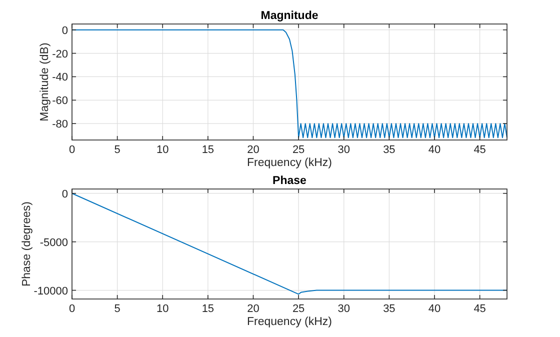 This screenshot has height=337, width=560. What do you see at coordinates (60, 124) in the screenshot?
I see `y-tick-label: -80` at bounding box center [60, 124].